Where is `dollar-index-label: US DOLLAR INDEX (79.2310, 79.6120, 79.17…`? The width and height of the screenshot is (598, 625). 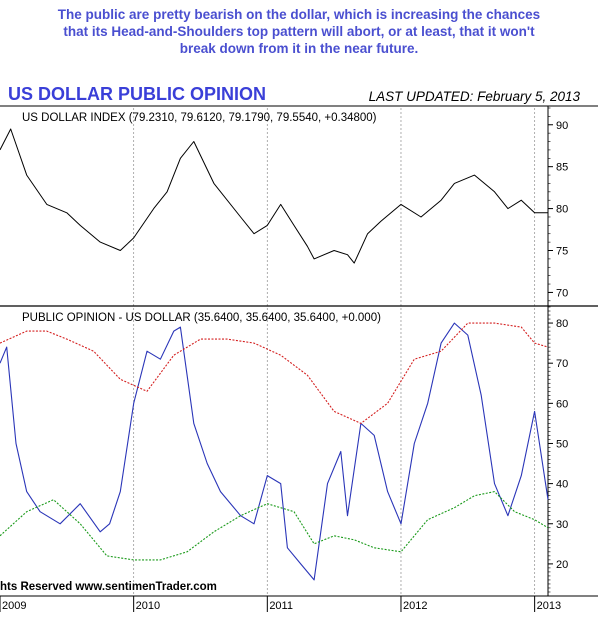 dollar-index-label: US DOLLAR INDEX (79.2310, 79.6120, 79.17… is located at coordinates (199, 118).